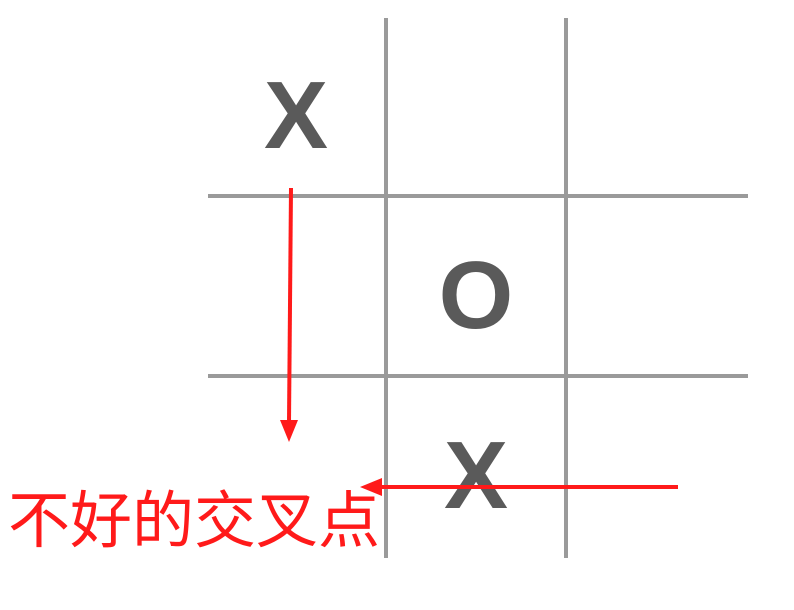 The height and width of the screenshot is (610, 794). I want to click on cell-r1-c0, so click(296, 296).